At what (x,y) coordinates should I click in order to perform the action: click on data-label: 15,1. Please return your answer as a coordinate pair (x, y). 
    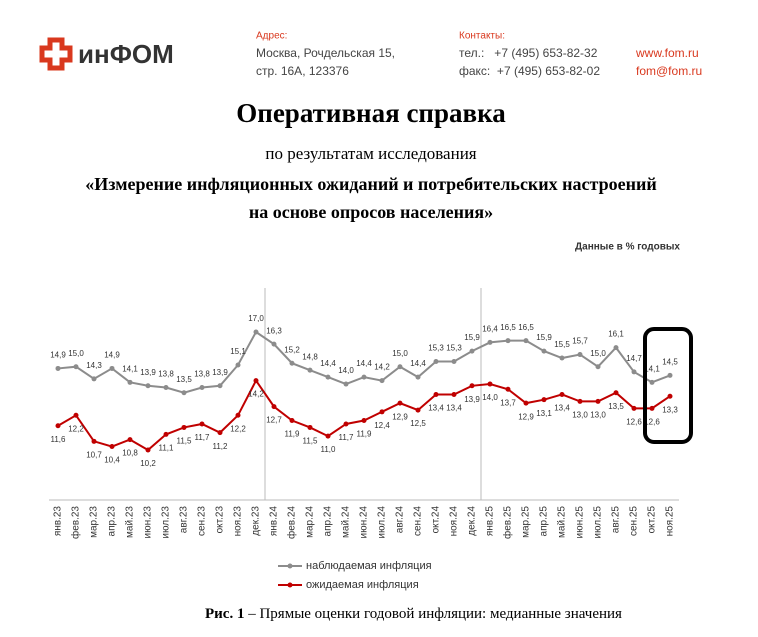
    Looking at the image, I should click on (238, 351).